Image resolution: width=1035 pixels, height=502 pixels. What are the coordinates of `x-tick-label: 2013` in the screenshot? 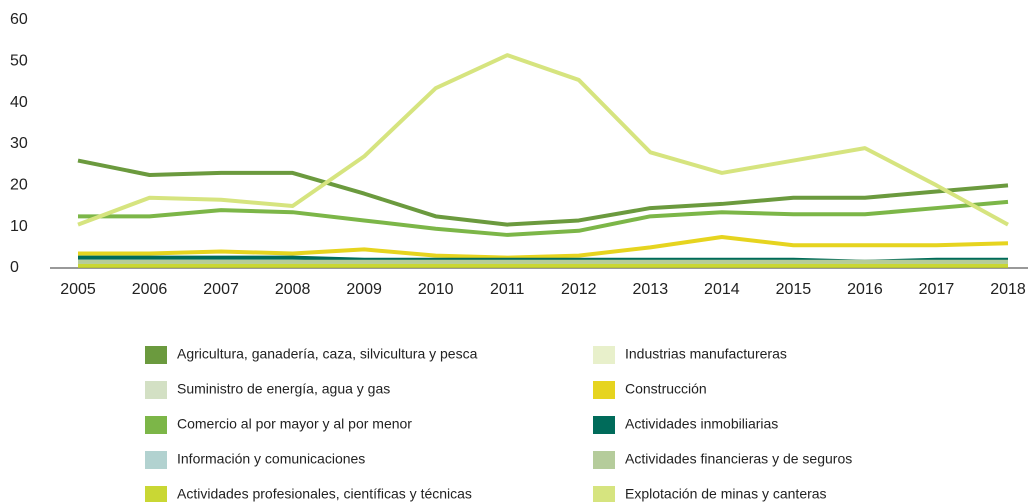 It's located at (651, 289).